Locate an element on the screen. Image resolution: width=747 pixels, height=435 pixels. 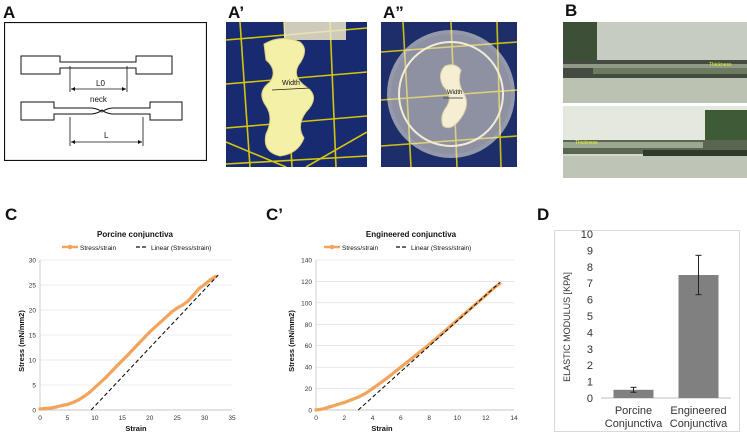
chart-d-category-label: Engineered is located at coordinates (698, 411).